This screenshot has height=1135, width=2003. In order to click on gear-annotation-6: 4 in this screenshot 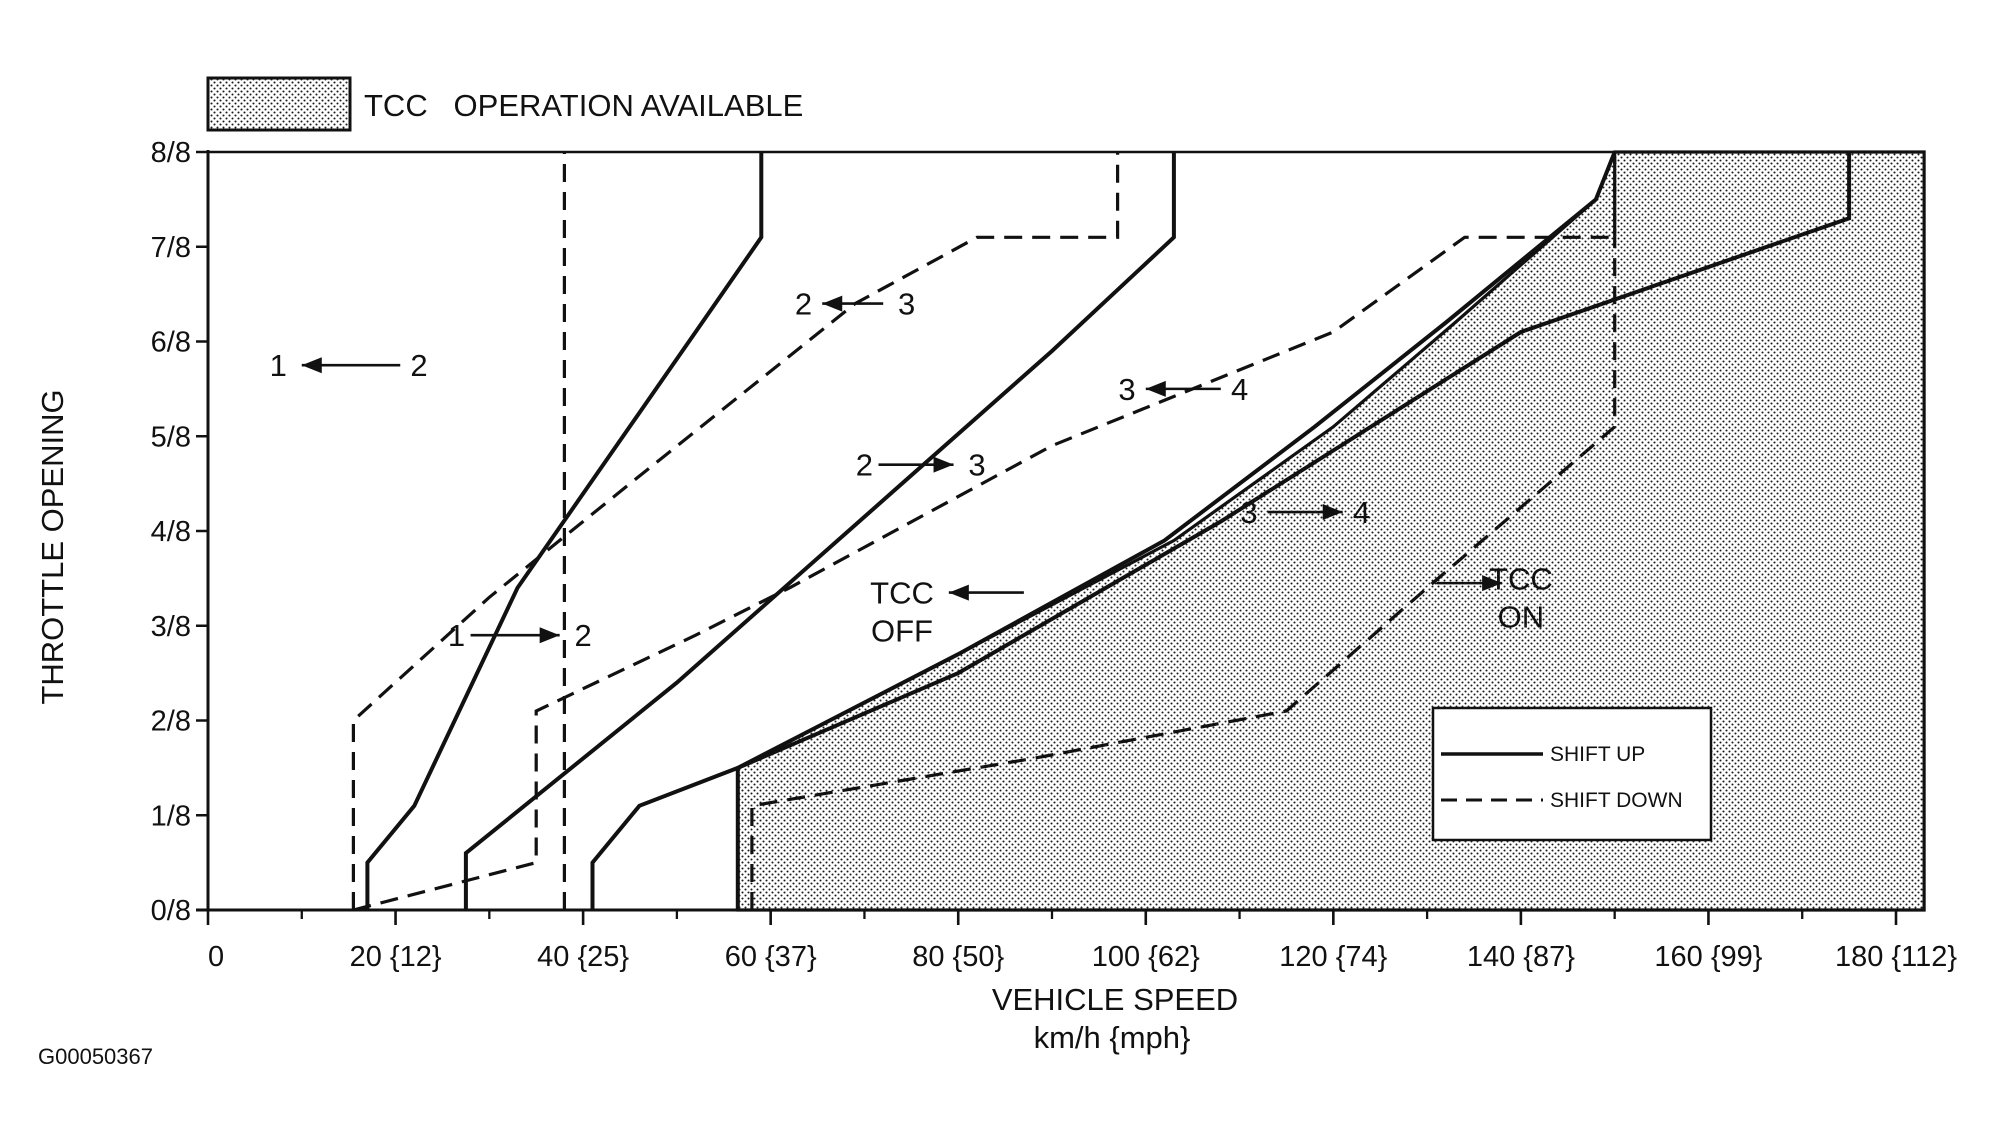, I will do `click(1239, 389)`.